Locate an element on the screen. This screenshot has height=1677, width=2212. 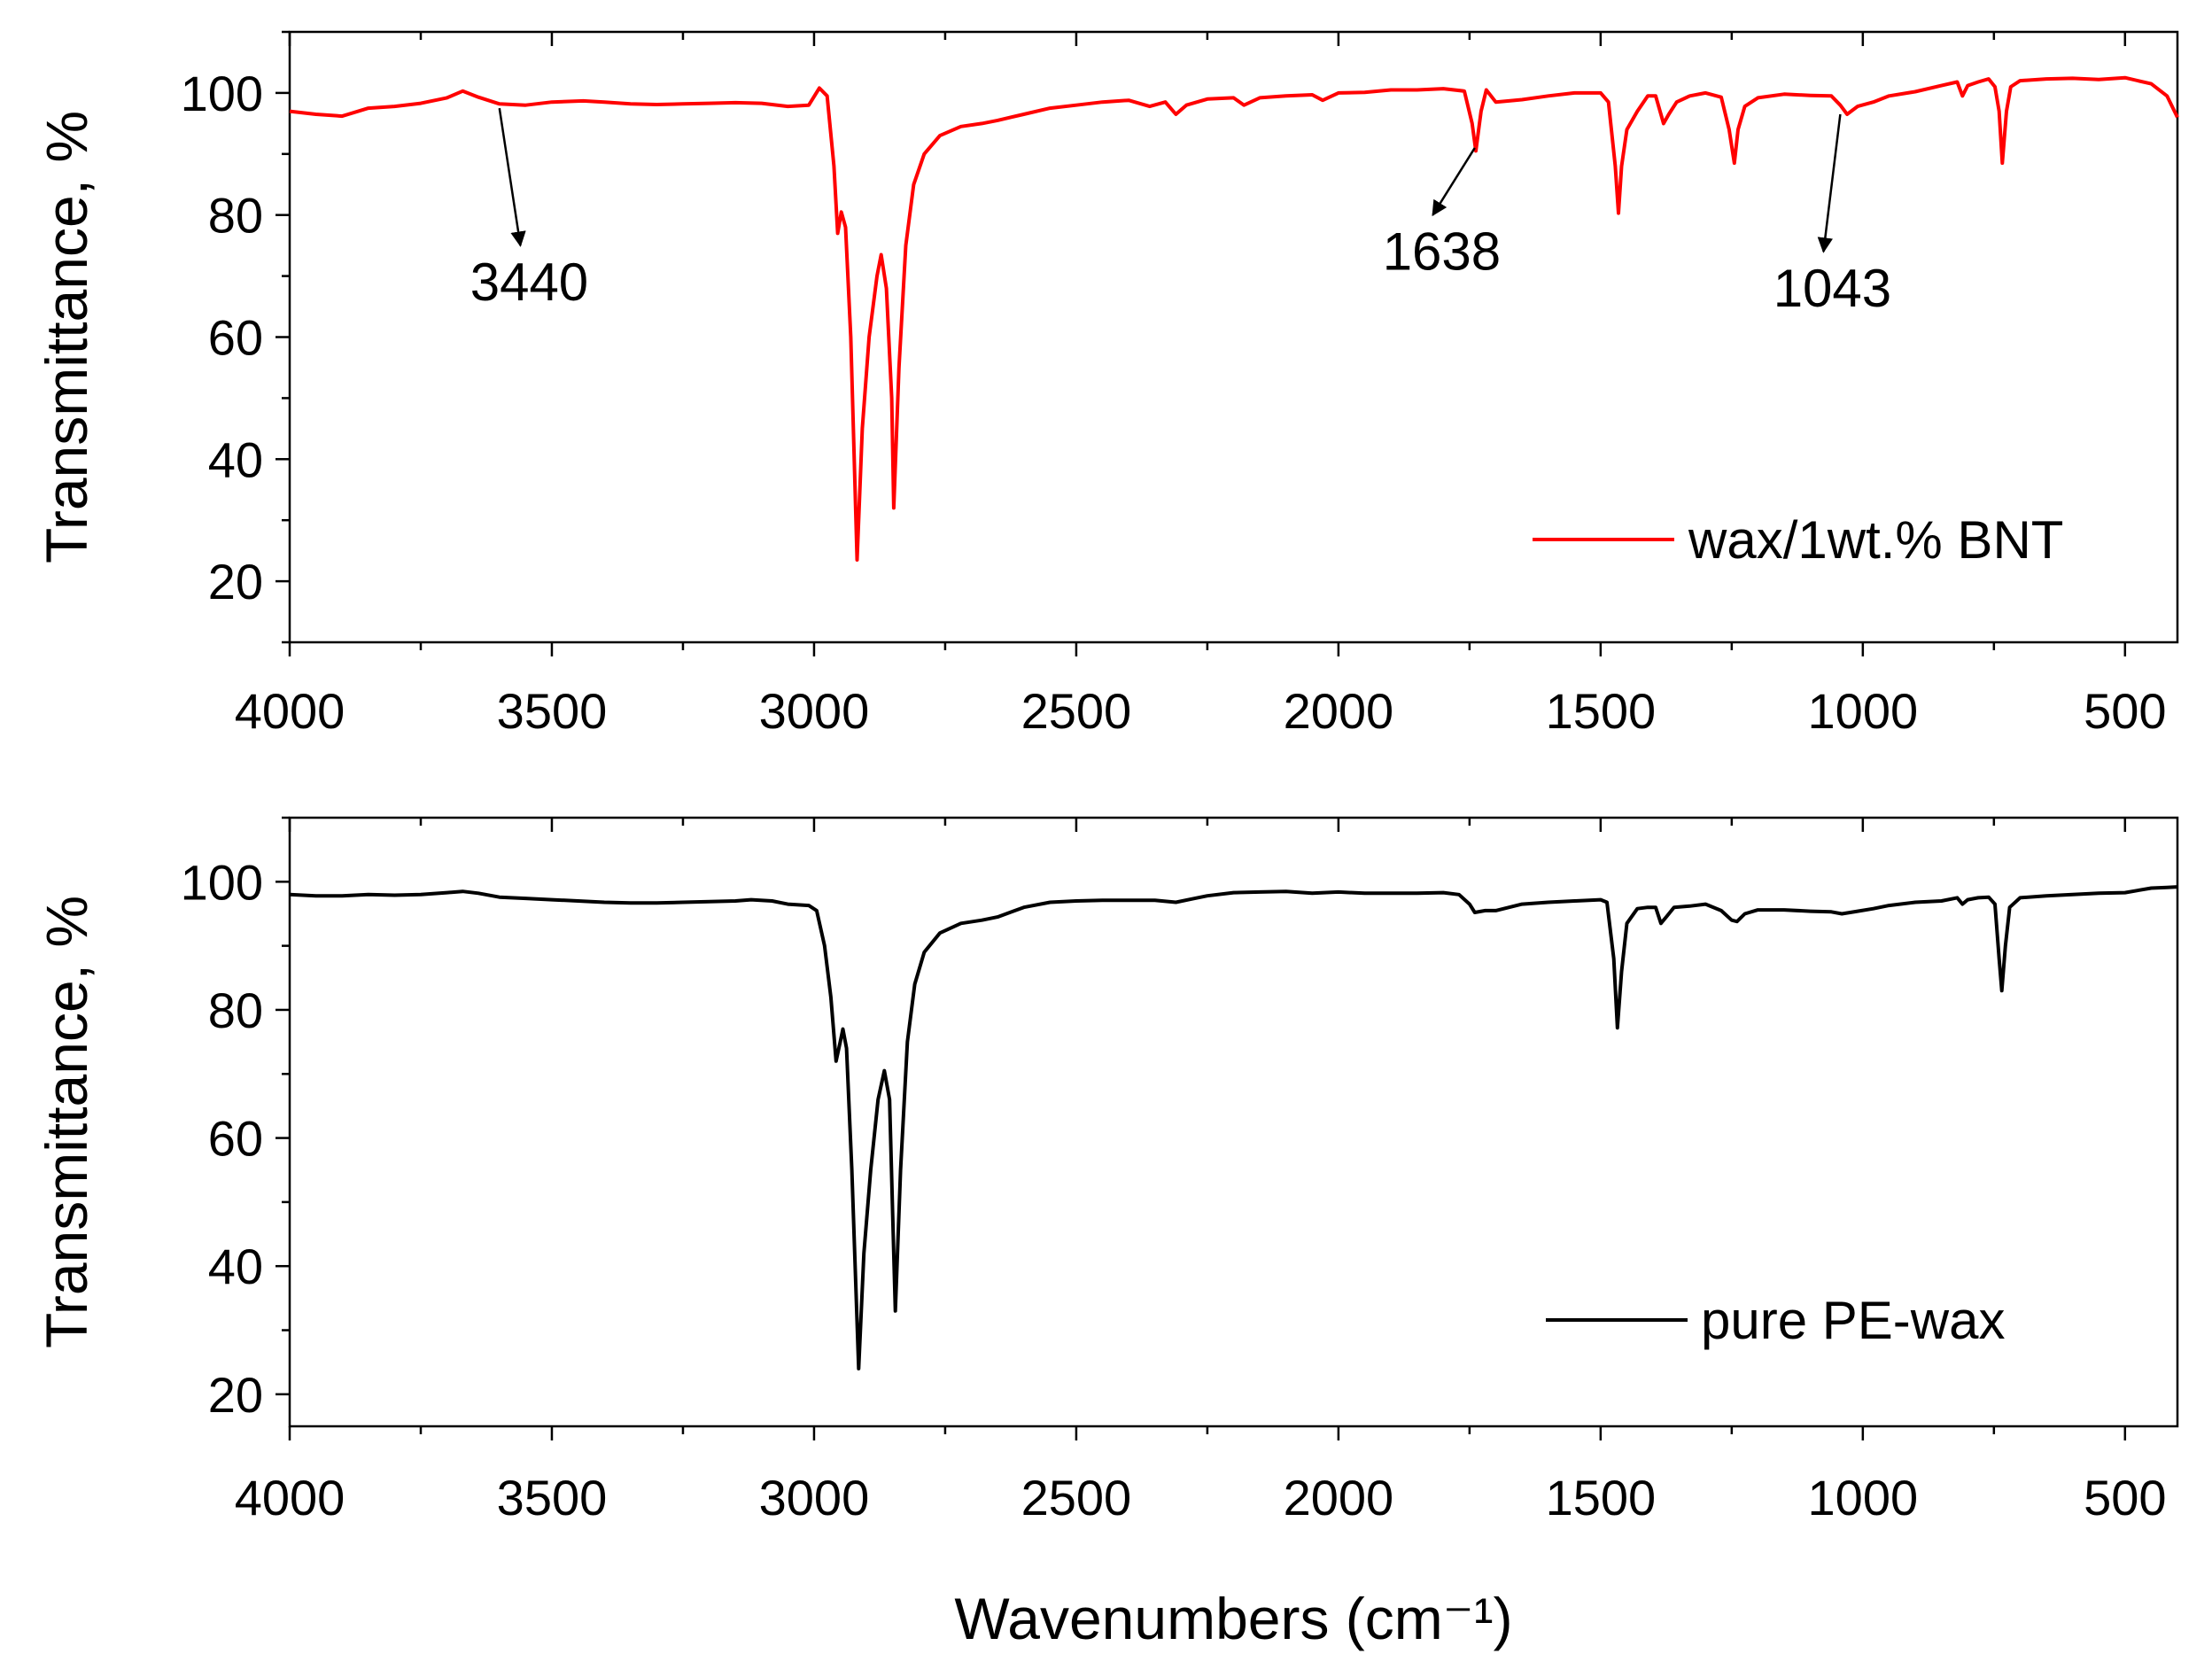
x-axis-title: Wavenumbers (cm⁻¹) is located at coordinates (1233, 1618).